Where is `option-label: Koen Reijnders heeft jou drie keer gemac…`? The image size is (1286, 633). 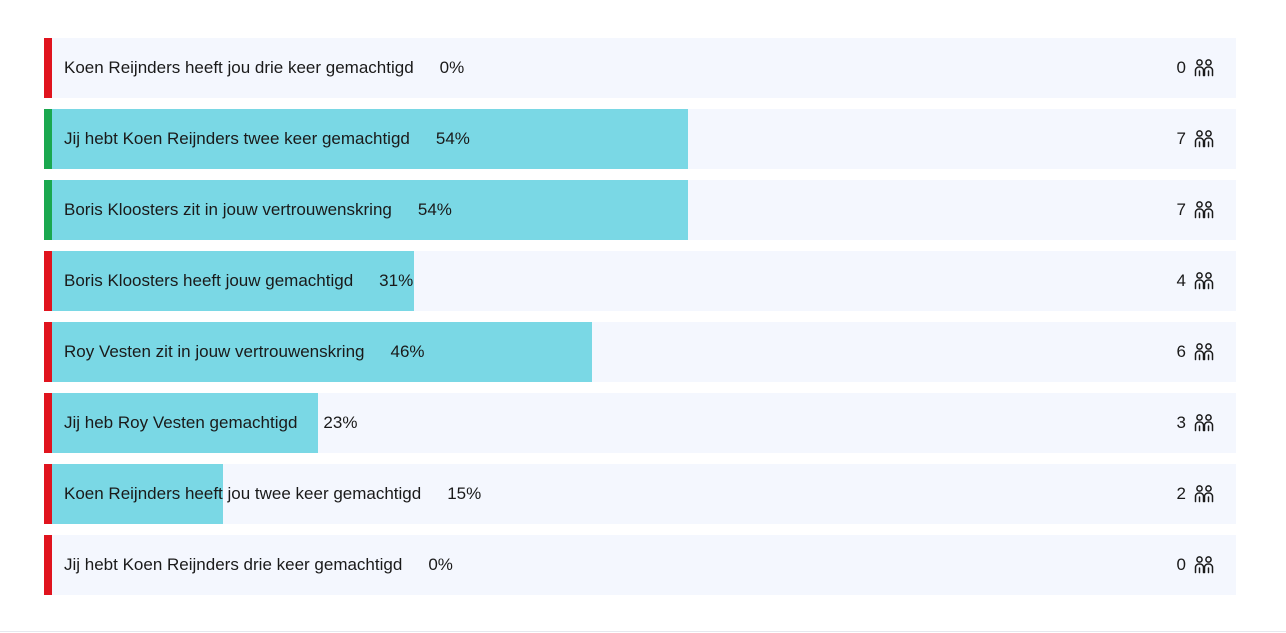
option-label: Koen Reijnders heeft jou drie keer gemac… is located at coordinates (239, 67).